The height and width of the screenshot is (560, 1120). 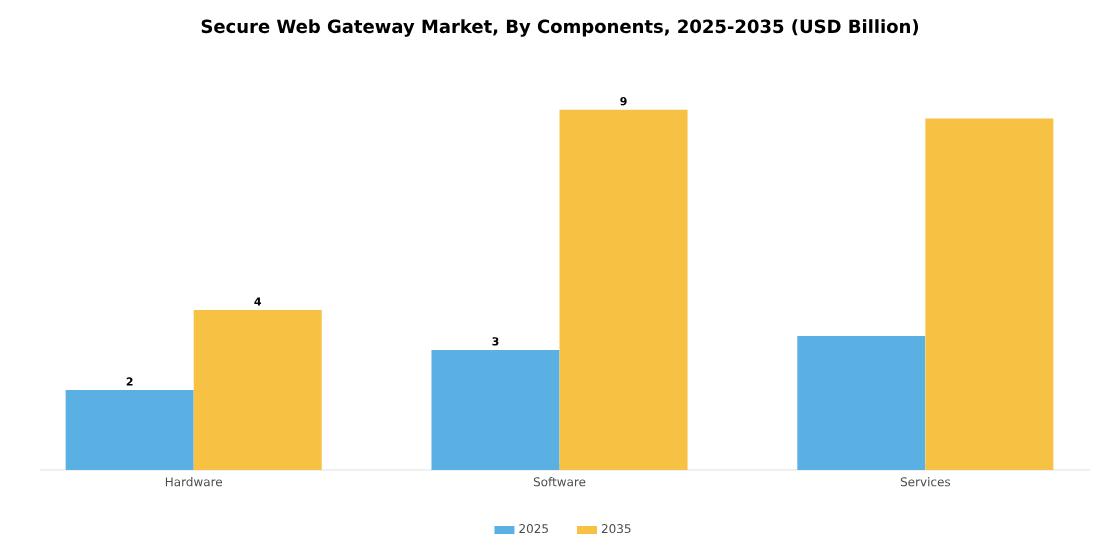 I want to click on chart-title: Secure Web Gateway Market, By Components, 2025-2035 (USD Billion), so click(x=560, y=28).